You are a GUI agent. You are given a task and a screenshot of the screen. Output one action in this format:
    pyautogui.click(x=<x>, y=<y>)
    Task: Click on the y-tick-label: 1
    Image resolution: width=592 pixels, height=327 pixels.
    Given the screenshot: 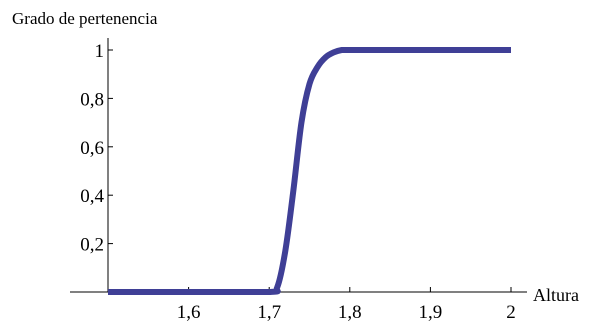 What is the action you would take?
    pyautogui.click(x=100, y=51)
    